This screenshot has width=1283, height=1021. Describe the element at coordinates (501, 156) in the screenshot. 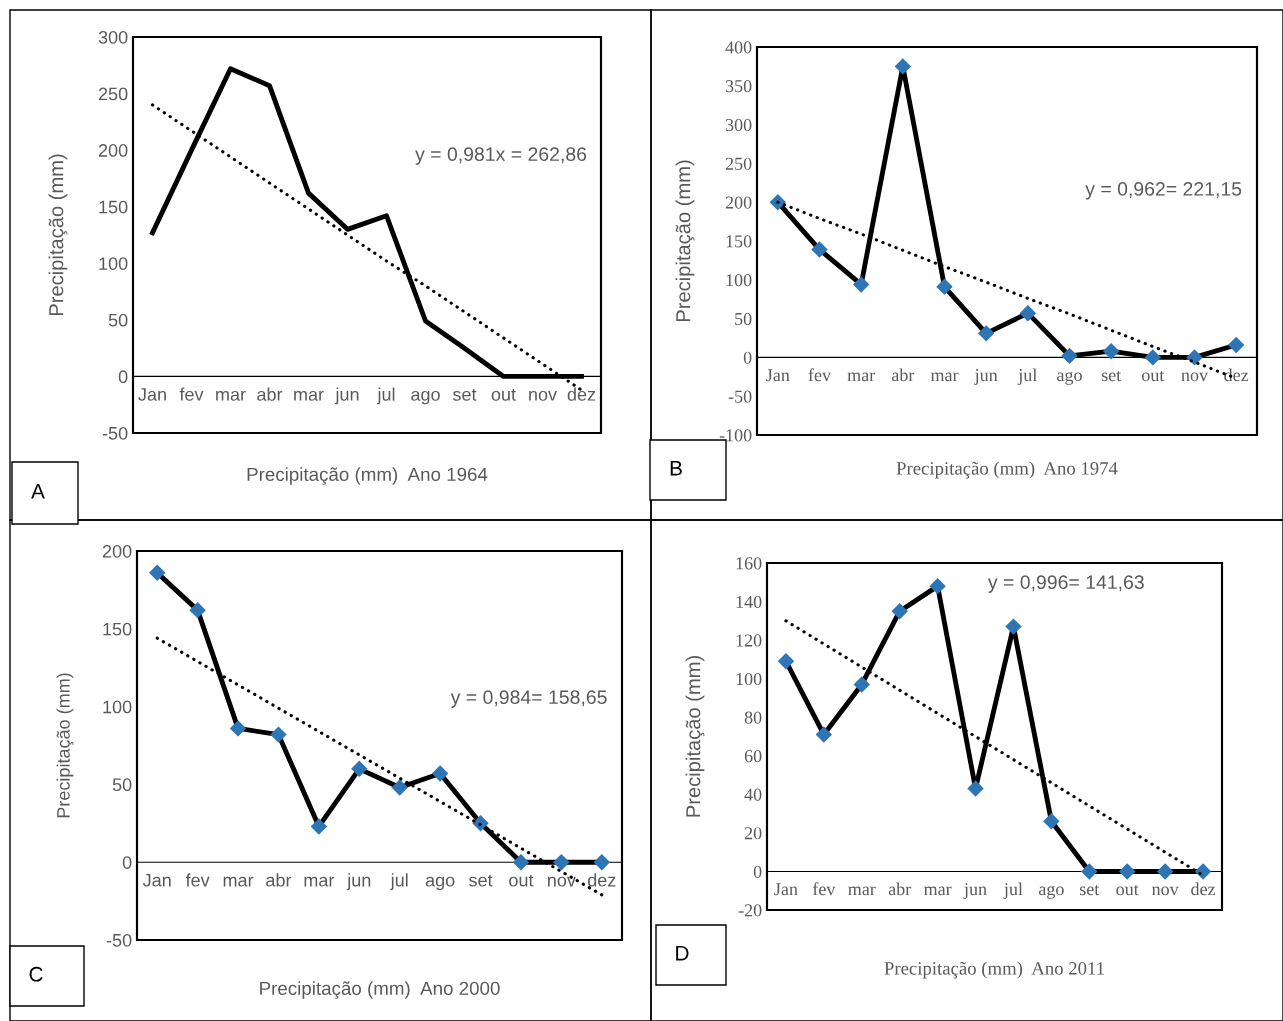

I see `annotation: y = 0,981x = 262,86` at that location.